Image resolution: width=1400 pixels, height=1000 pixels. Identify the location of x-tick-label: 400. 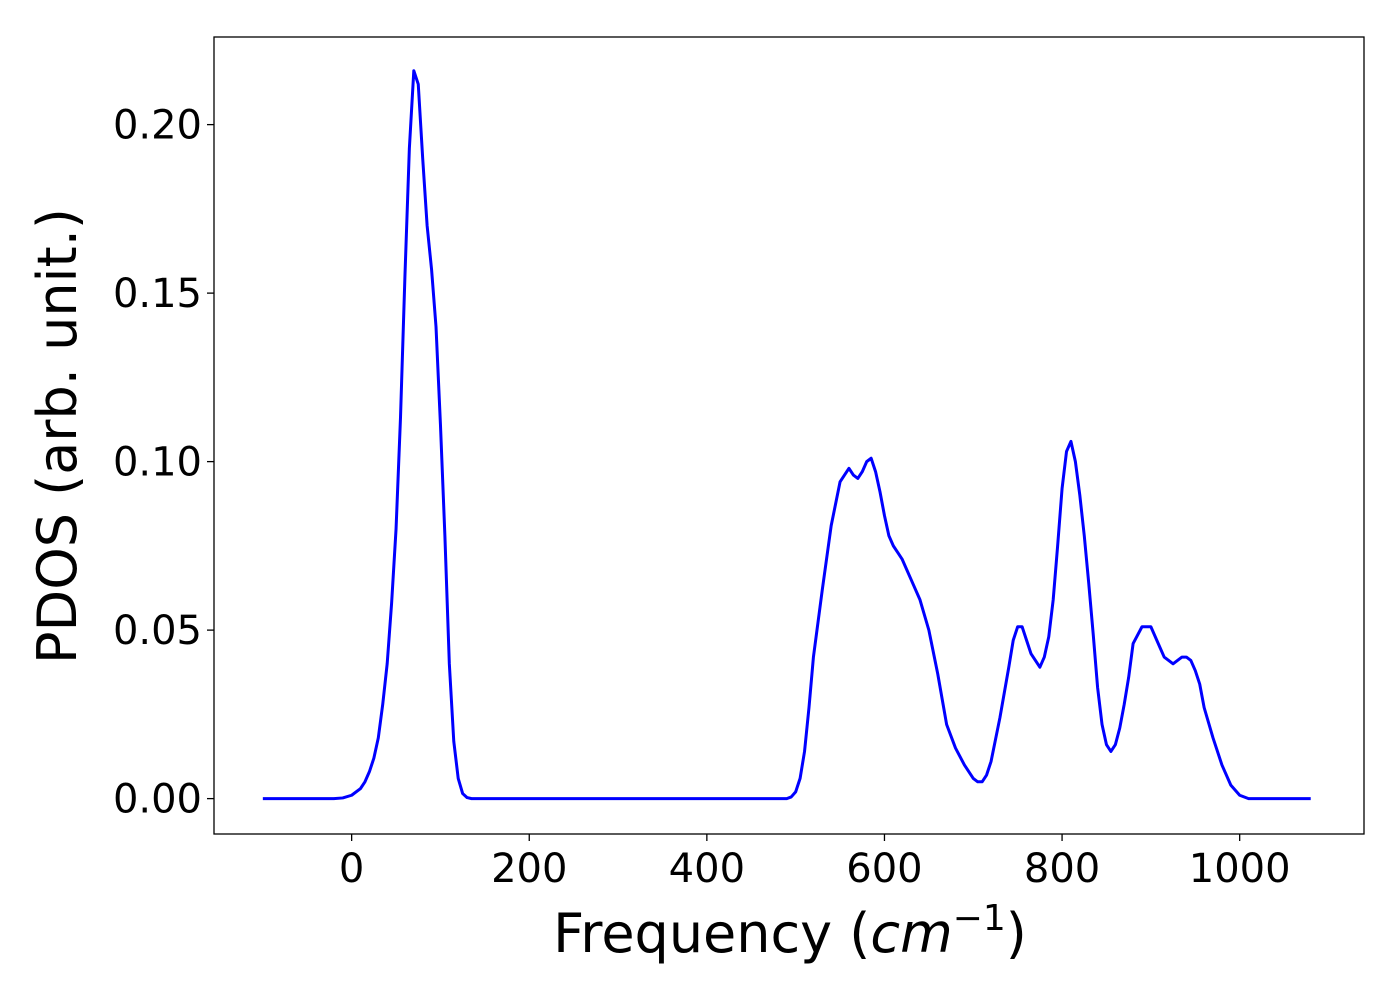
(707, 869).